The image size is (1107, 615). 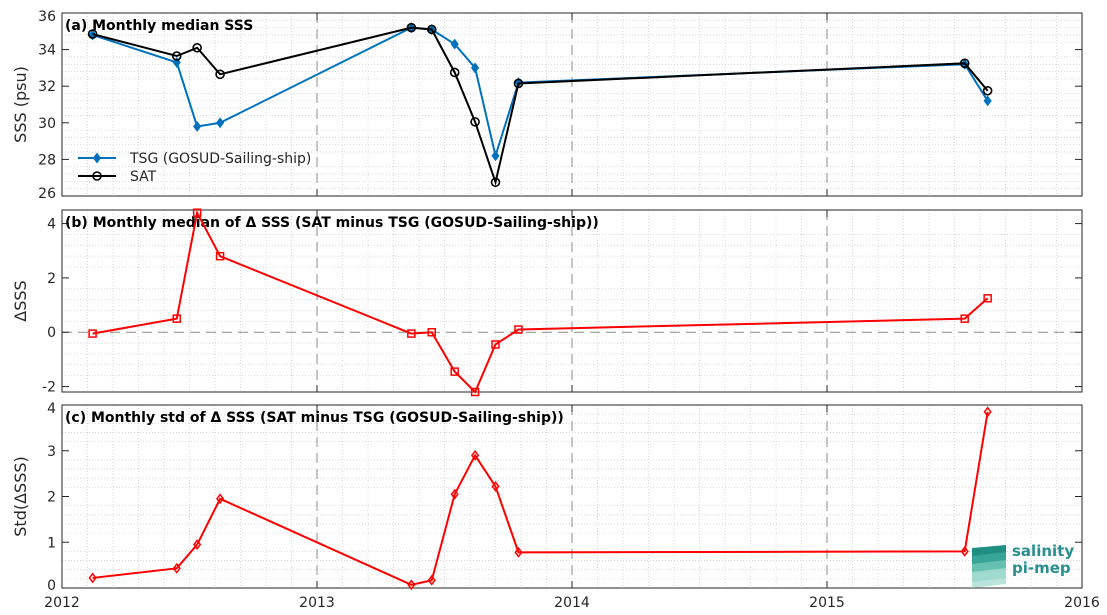 I want to click on y-tick-label: 28, so click(x=47, y=160).